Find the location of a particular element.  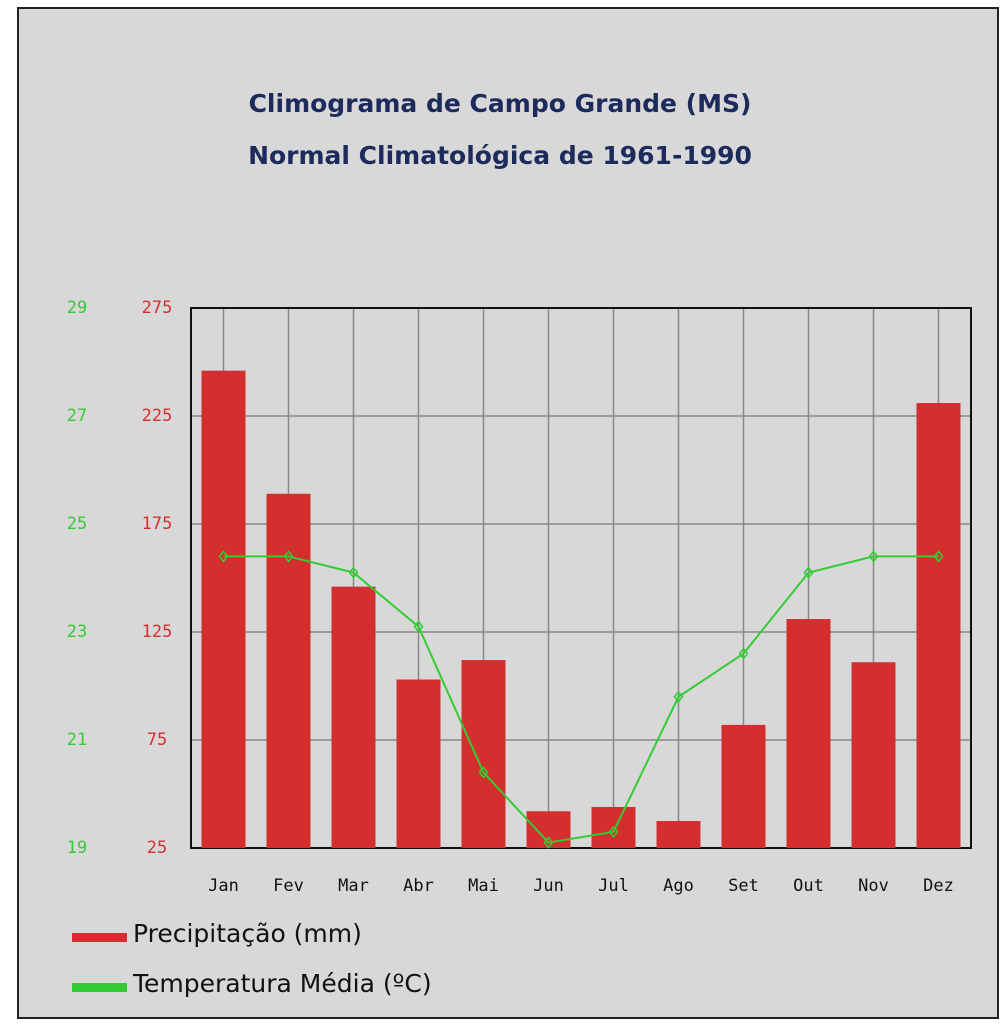

x-tick-label: Mai is located at coordinates (483, 886).